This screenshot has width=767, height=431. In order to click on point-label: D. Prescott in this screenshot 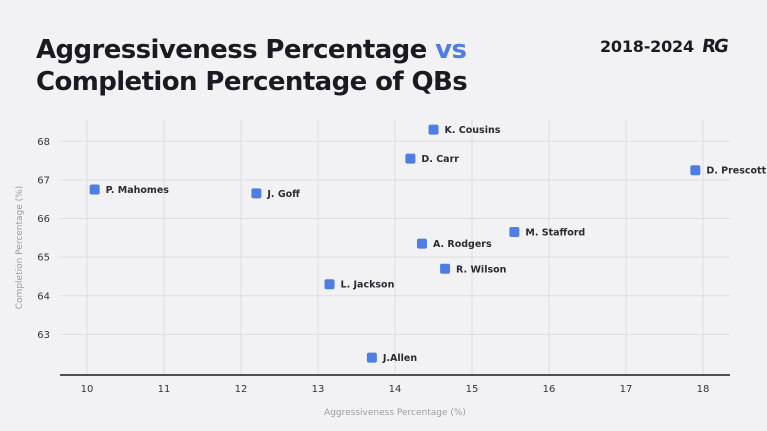, I will do `click(736, 171)`.